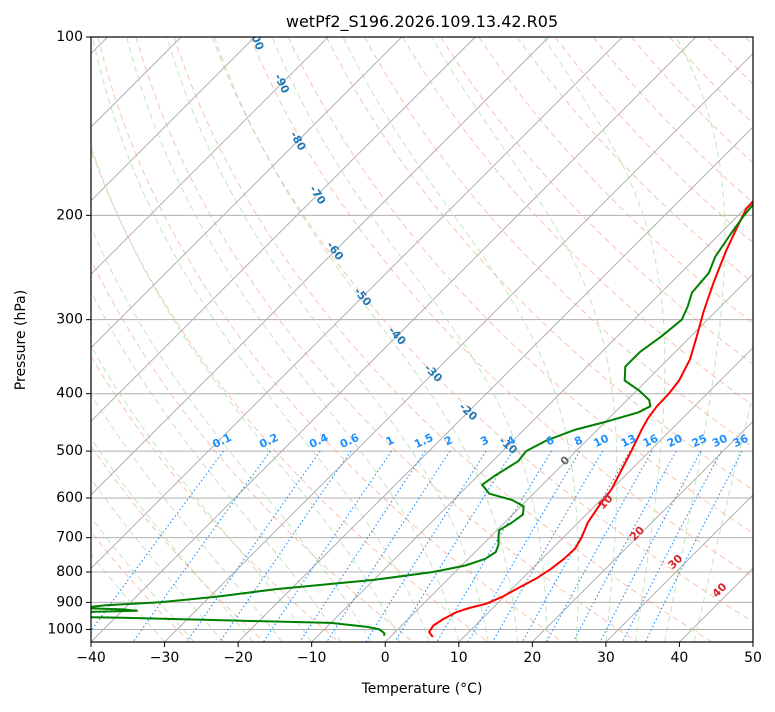 This screenshot has width=775, height=712. Describe the element at coordinates (550, 440) in the screenshot. I see `mixing-ratio-label: 6` at that location.